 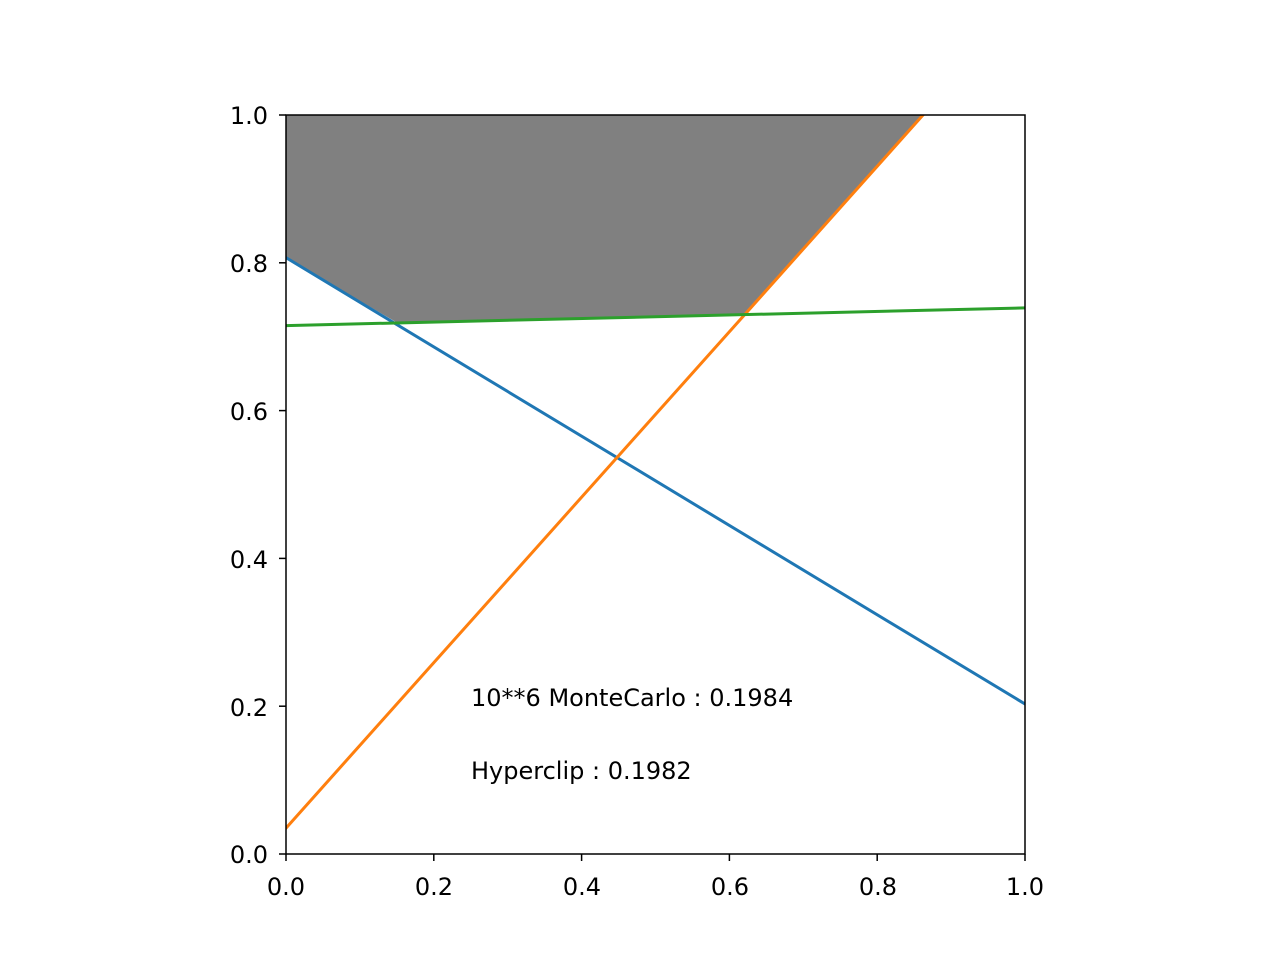 What do you see at coordinates (249, 708) in the screenshot?
I see `y-tick-label: 0.2` at bounding box center [249, 708].